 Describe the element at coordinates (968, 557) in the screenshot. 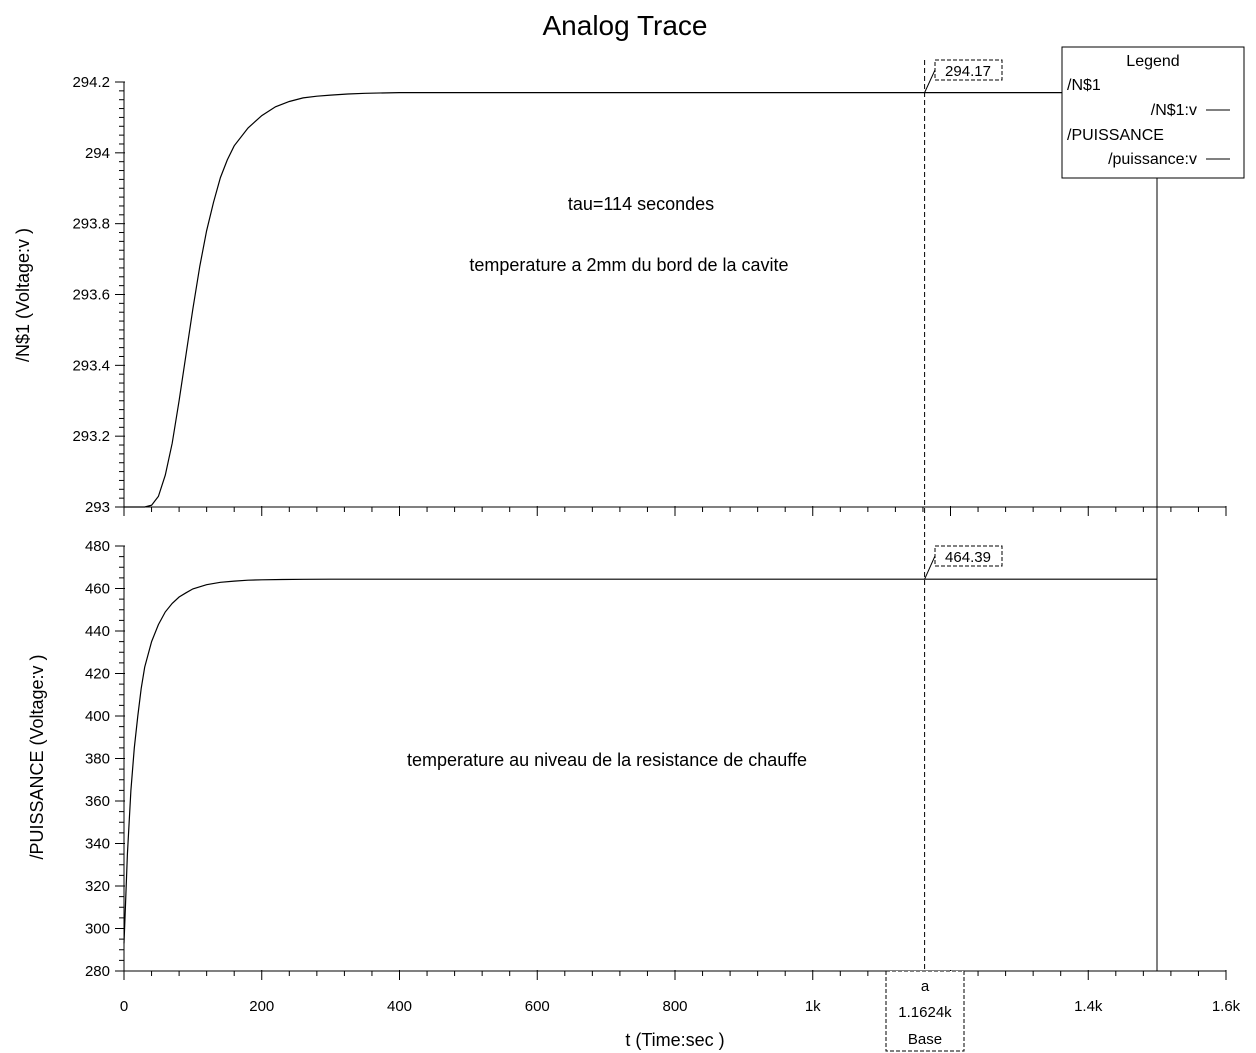

I see `cursor-readout-bottom: 464.39` at that location.